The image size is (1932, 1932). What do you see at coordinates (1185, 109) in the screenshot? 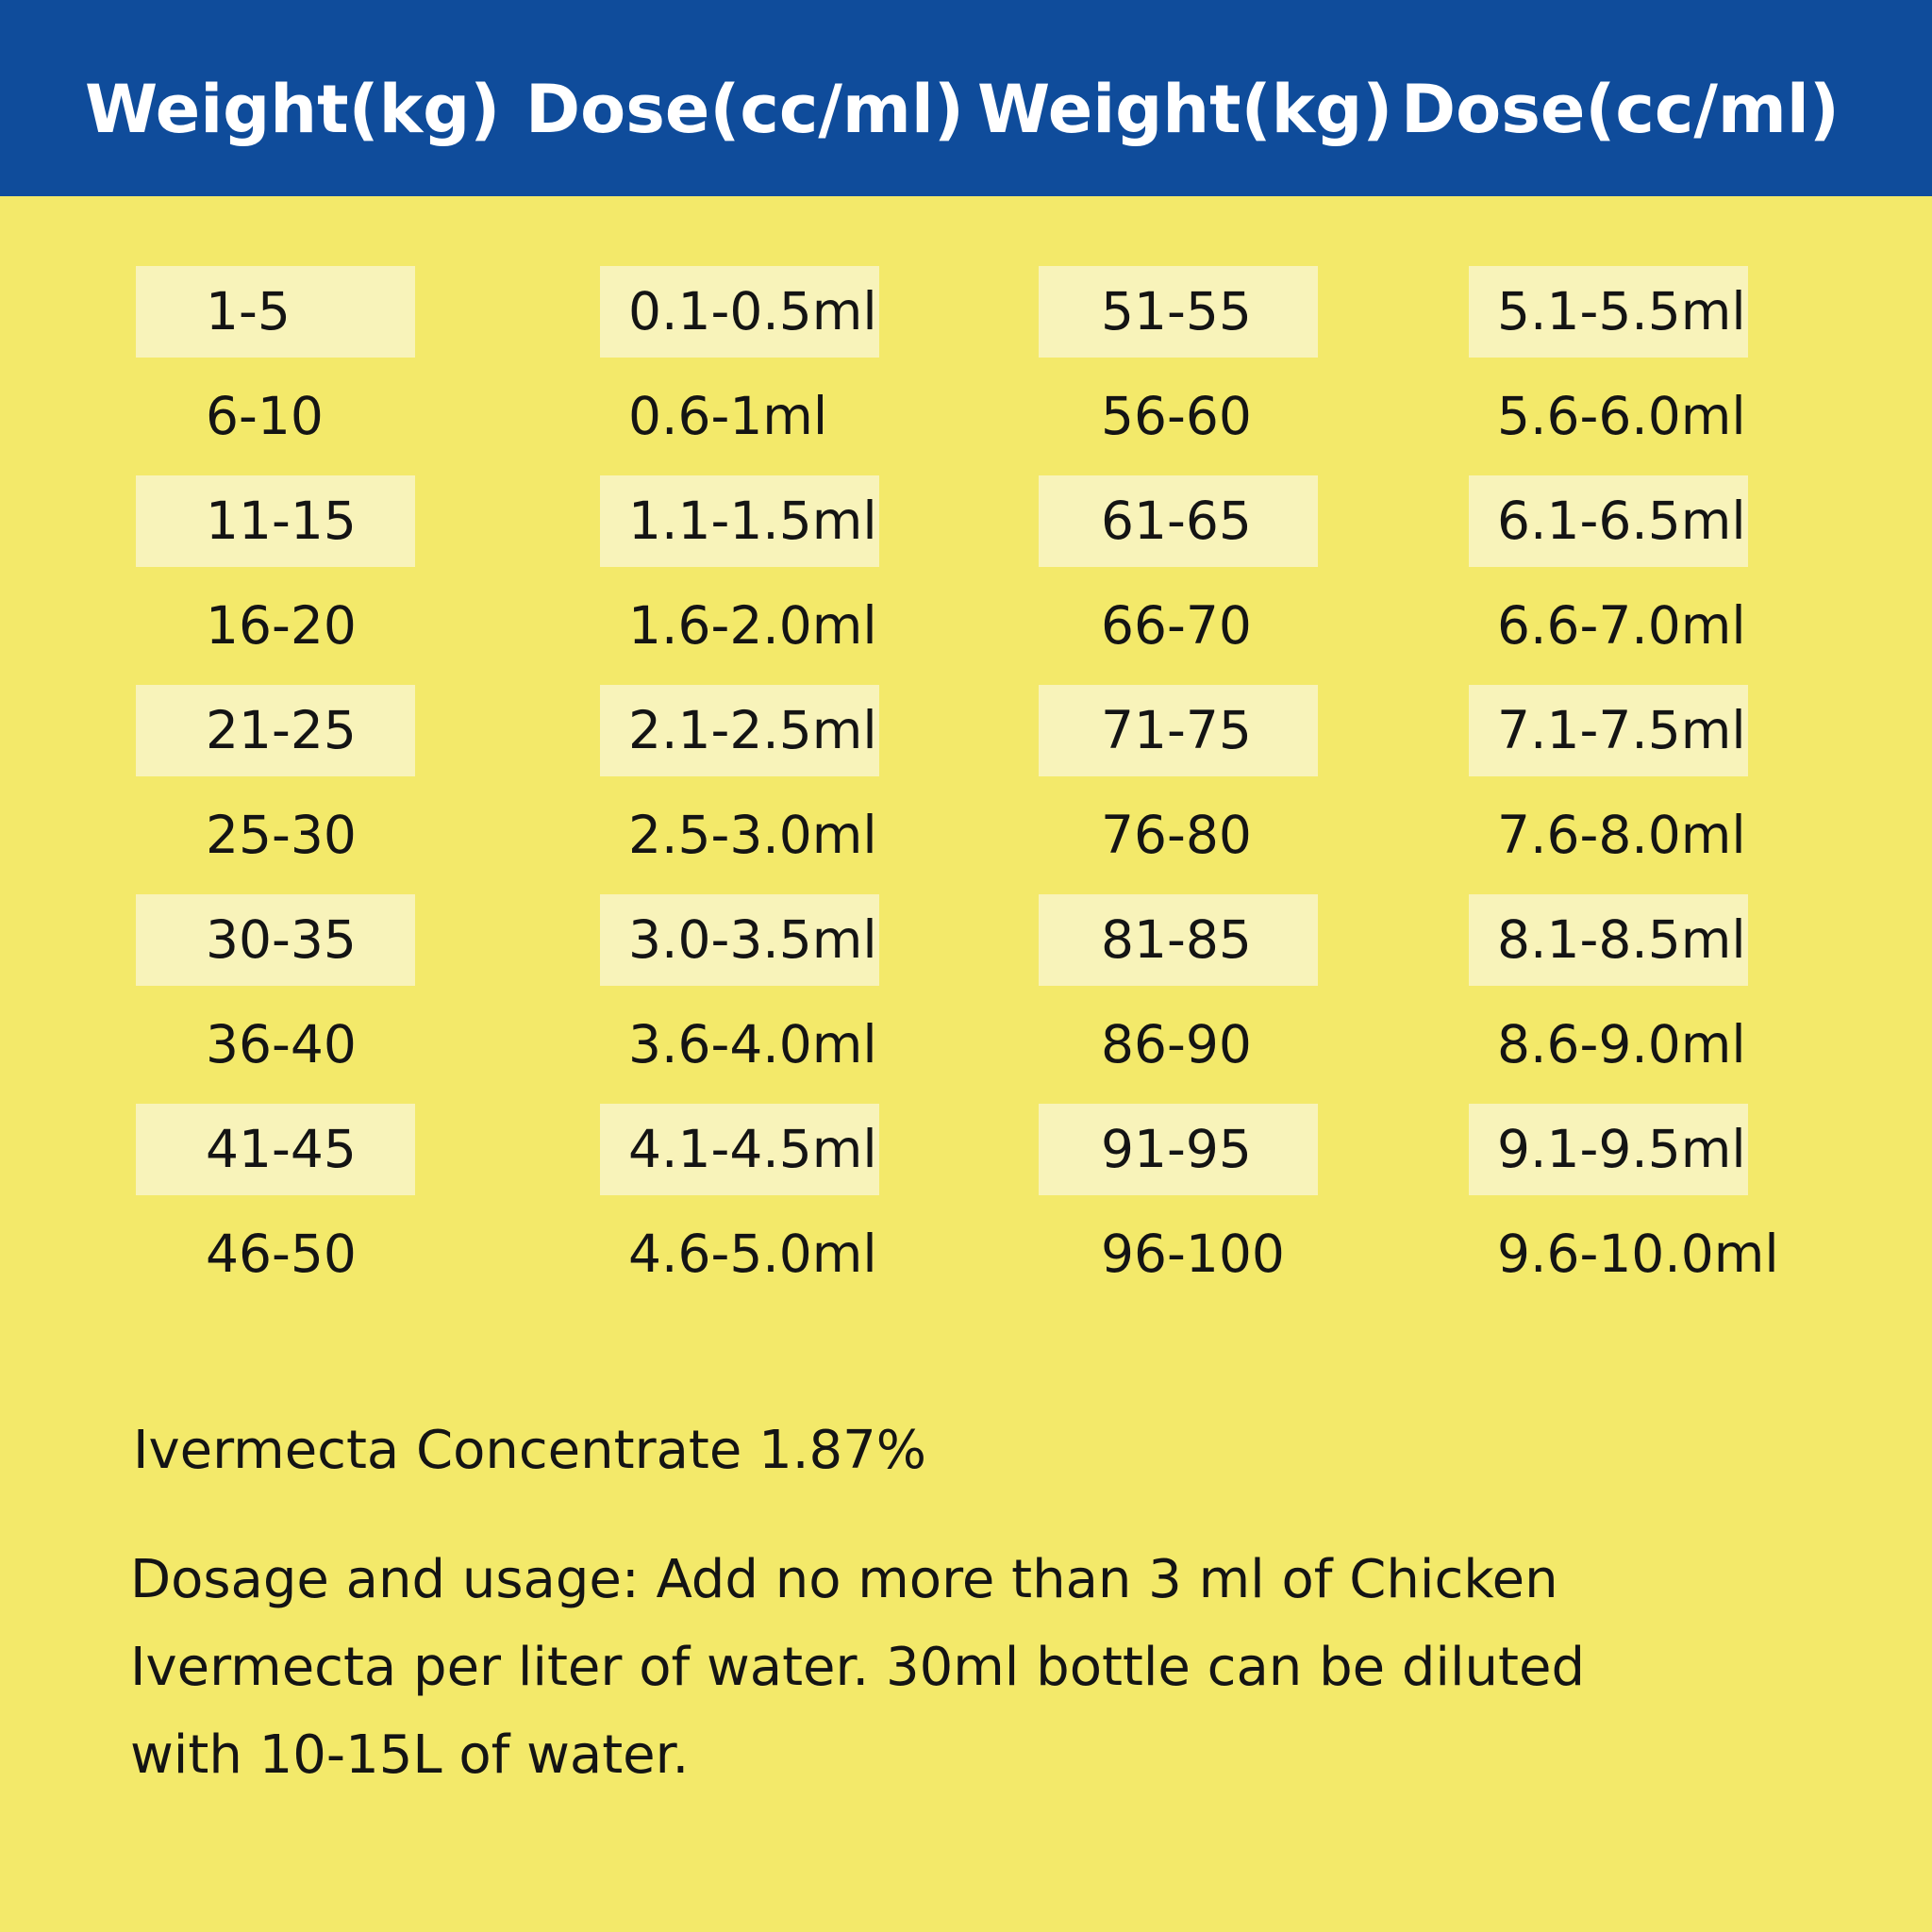
I see `header-weight-right: Weight(kg)` at bounding box center [1185, 109].